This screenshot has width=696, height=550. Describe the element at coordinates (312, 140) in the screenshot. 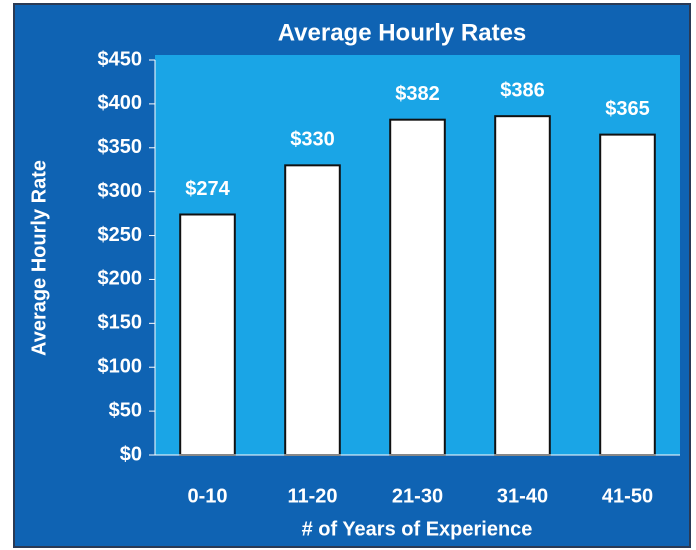

I see `data-label: $330` at that location.